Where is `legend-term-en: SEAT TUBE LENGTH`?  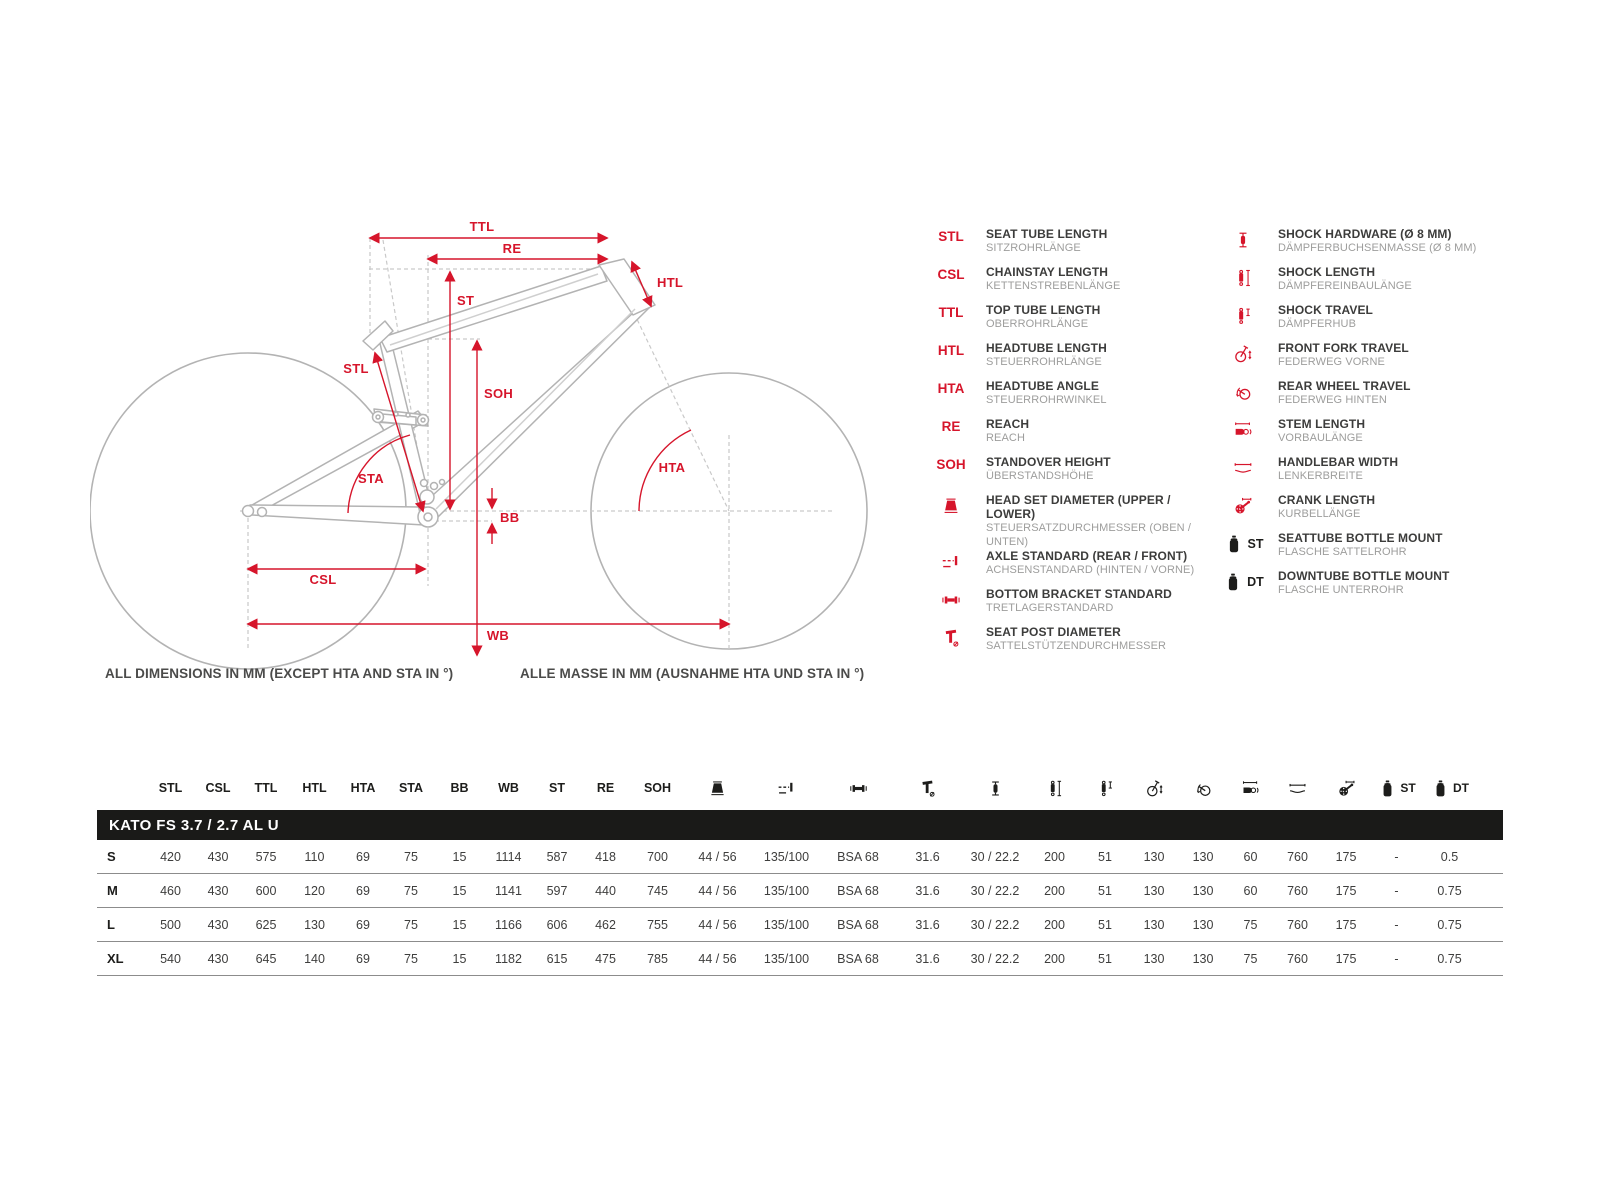
legend-term-en: SEAT TUBE LENGTH is located at coordinates (1047, 234).